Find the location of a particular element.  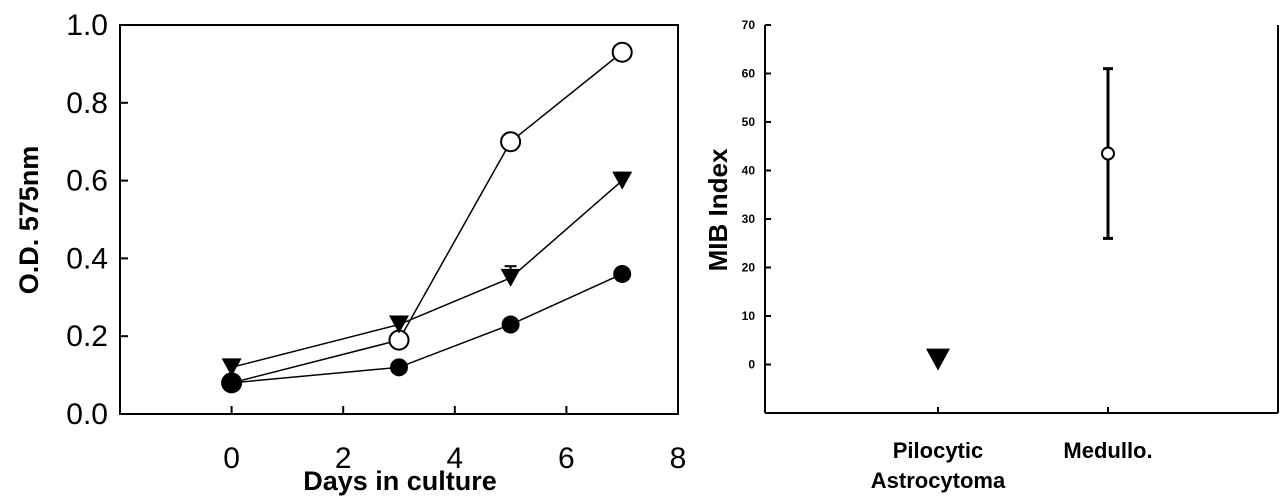

right-y-tick-label: 10 is located at coordinates (749, 316).